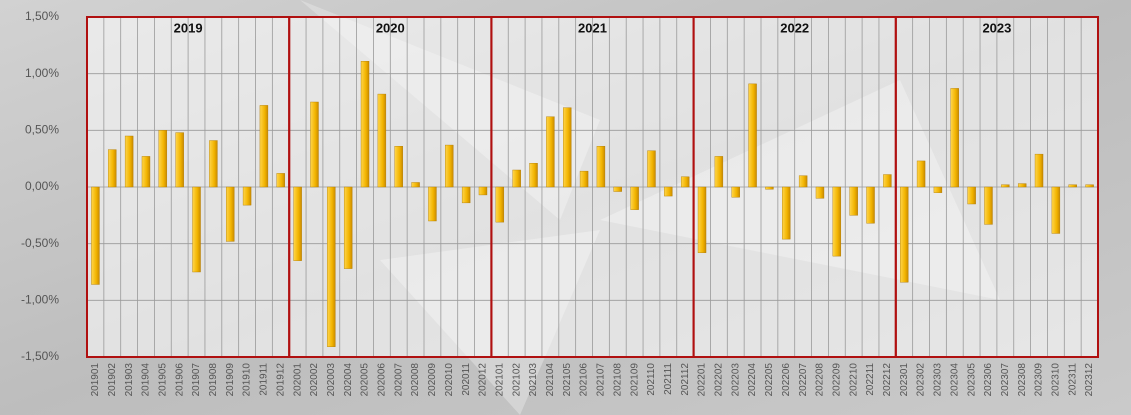 This screenshot has height=415, width=1131. I want to click on x-tick-label: 201910, so click(247, 380).